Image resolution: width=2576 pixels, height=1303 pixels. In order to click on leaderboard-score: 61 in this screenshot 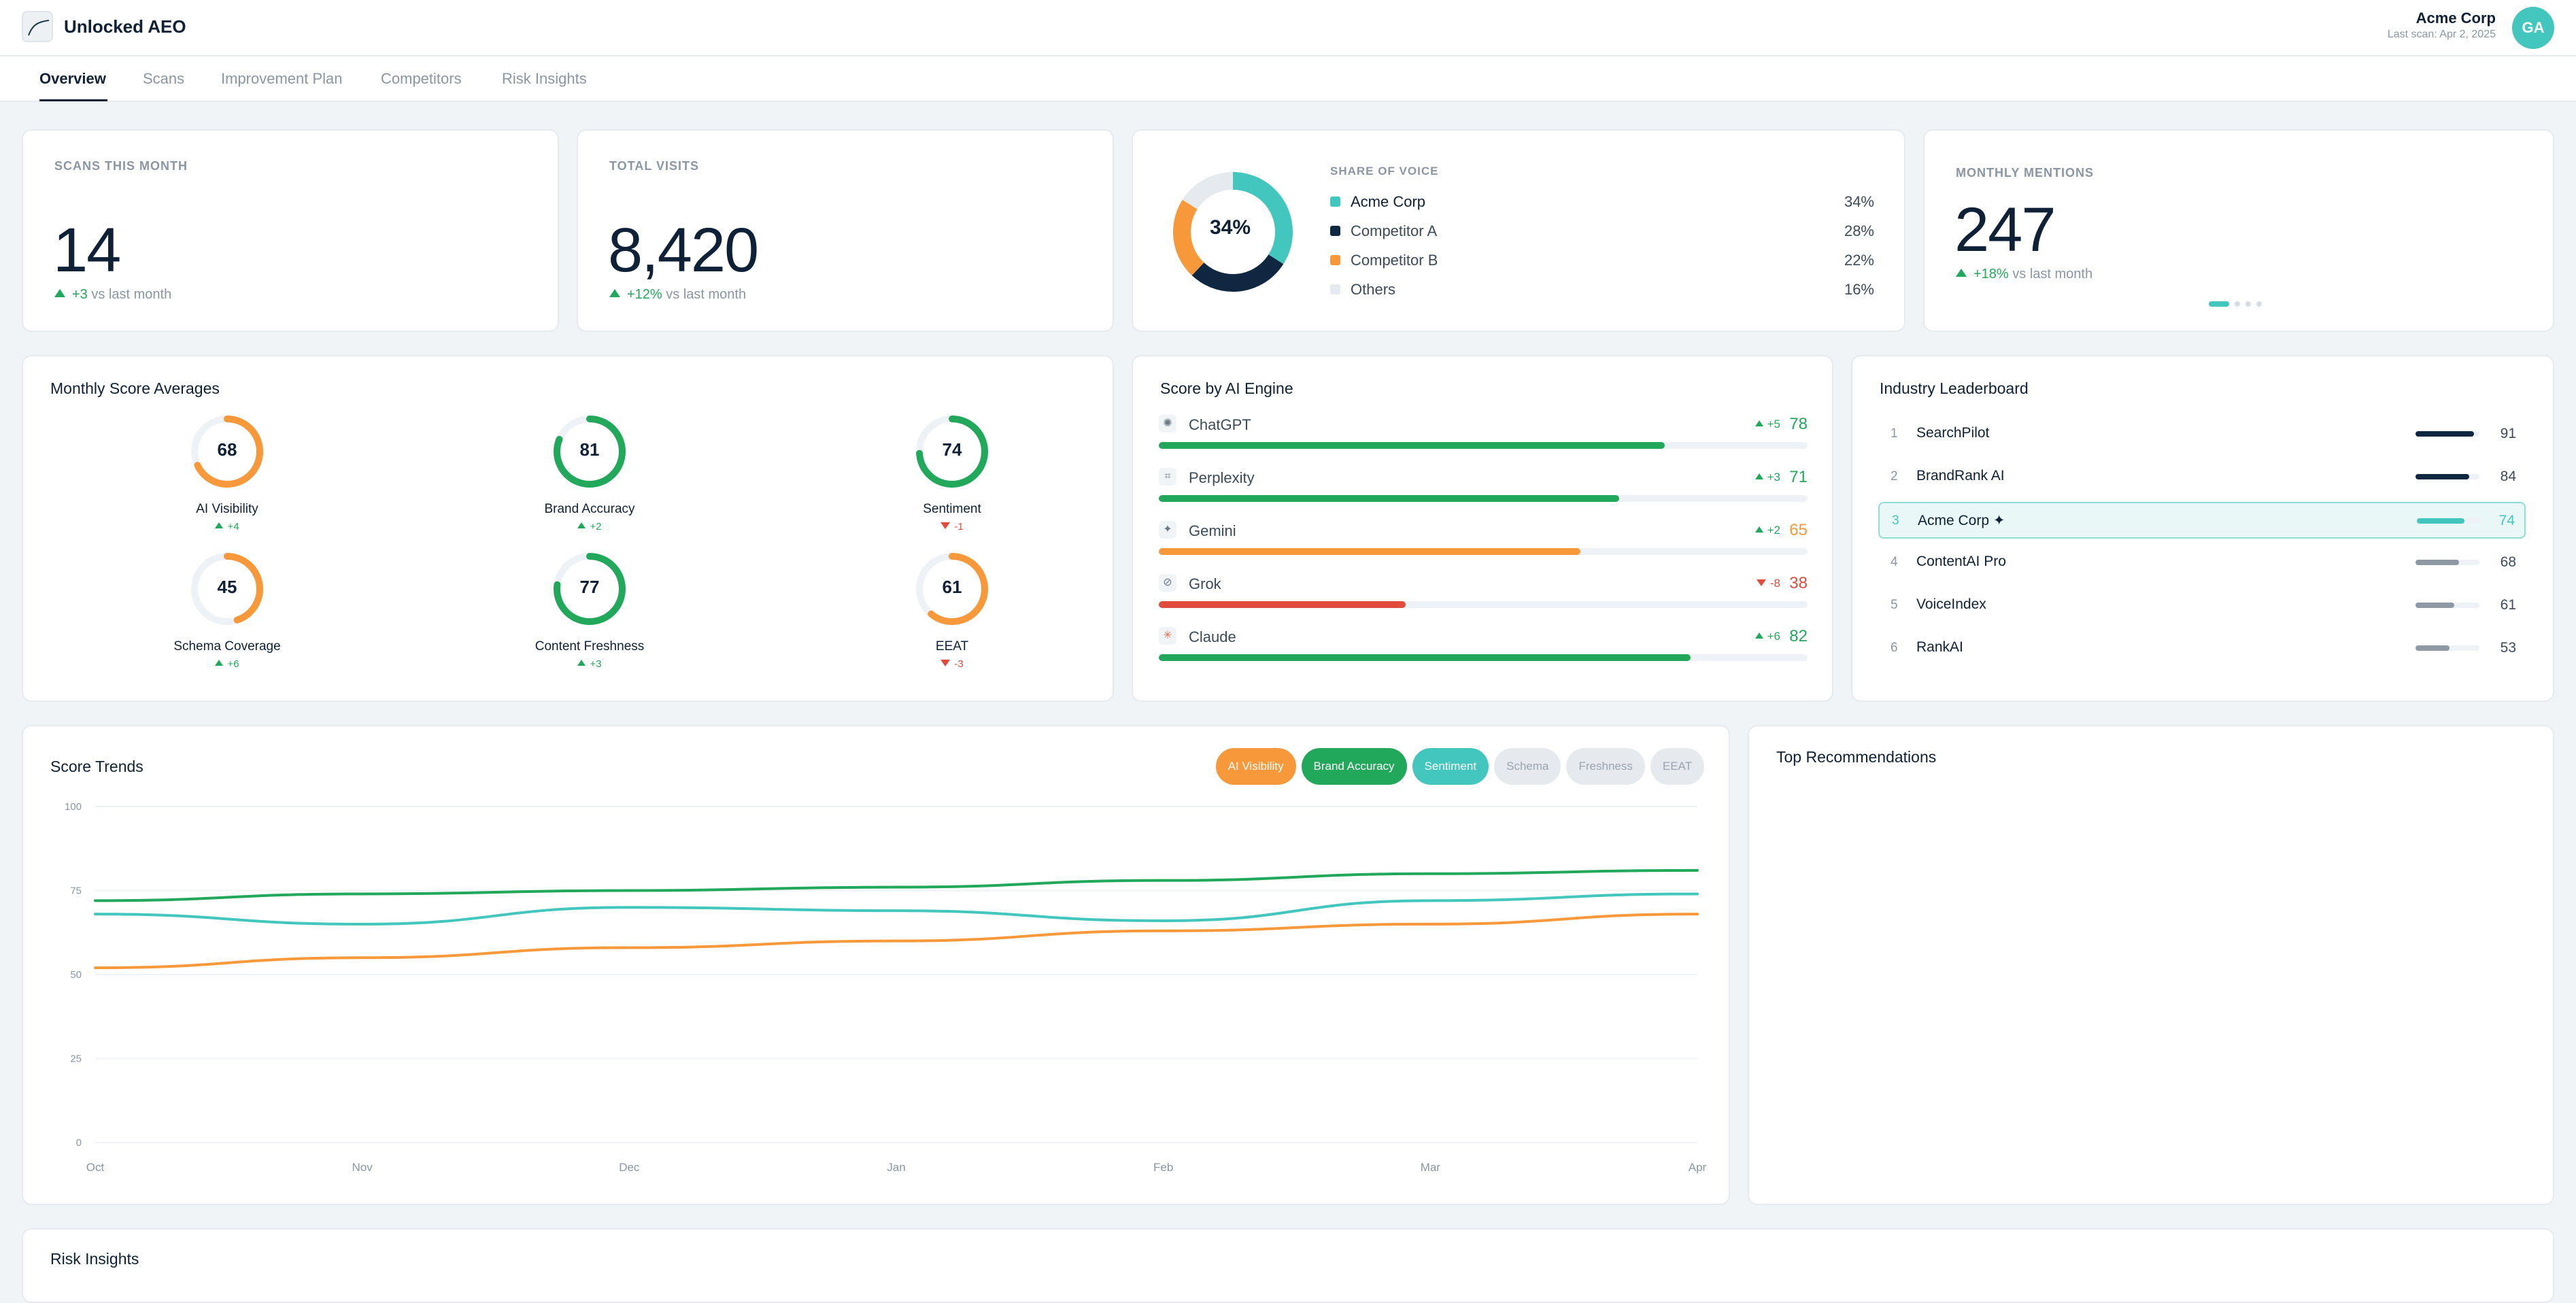, I will do `click(2508, 605)`.